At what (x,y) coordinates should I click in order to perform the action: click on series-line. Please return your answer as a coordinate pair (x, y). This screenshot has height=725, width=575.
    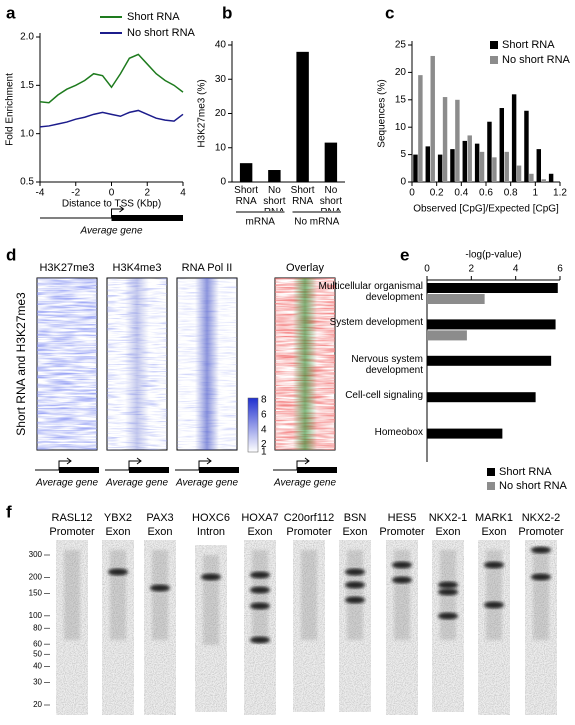
    Looking at the image, I should click on (111, 118).